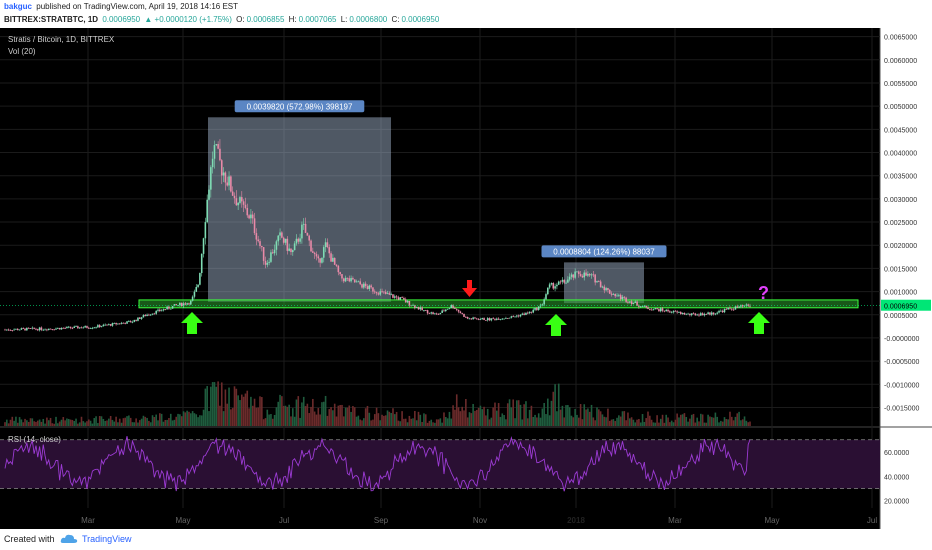 The image size is (932, 550). I want to click on price-tick-label: -0.0015000, so click(902, 408).